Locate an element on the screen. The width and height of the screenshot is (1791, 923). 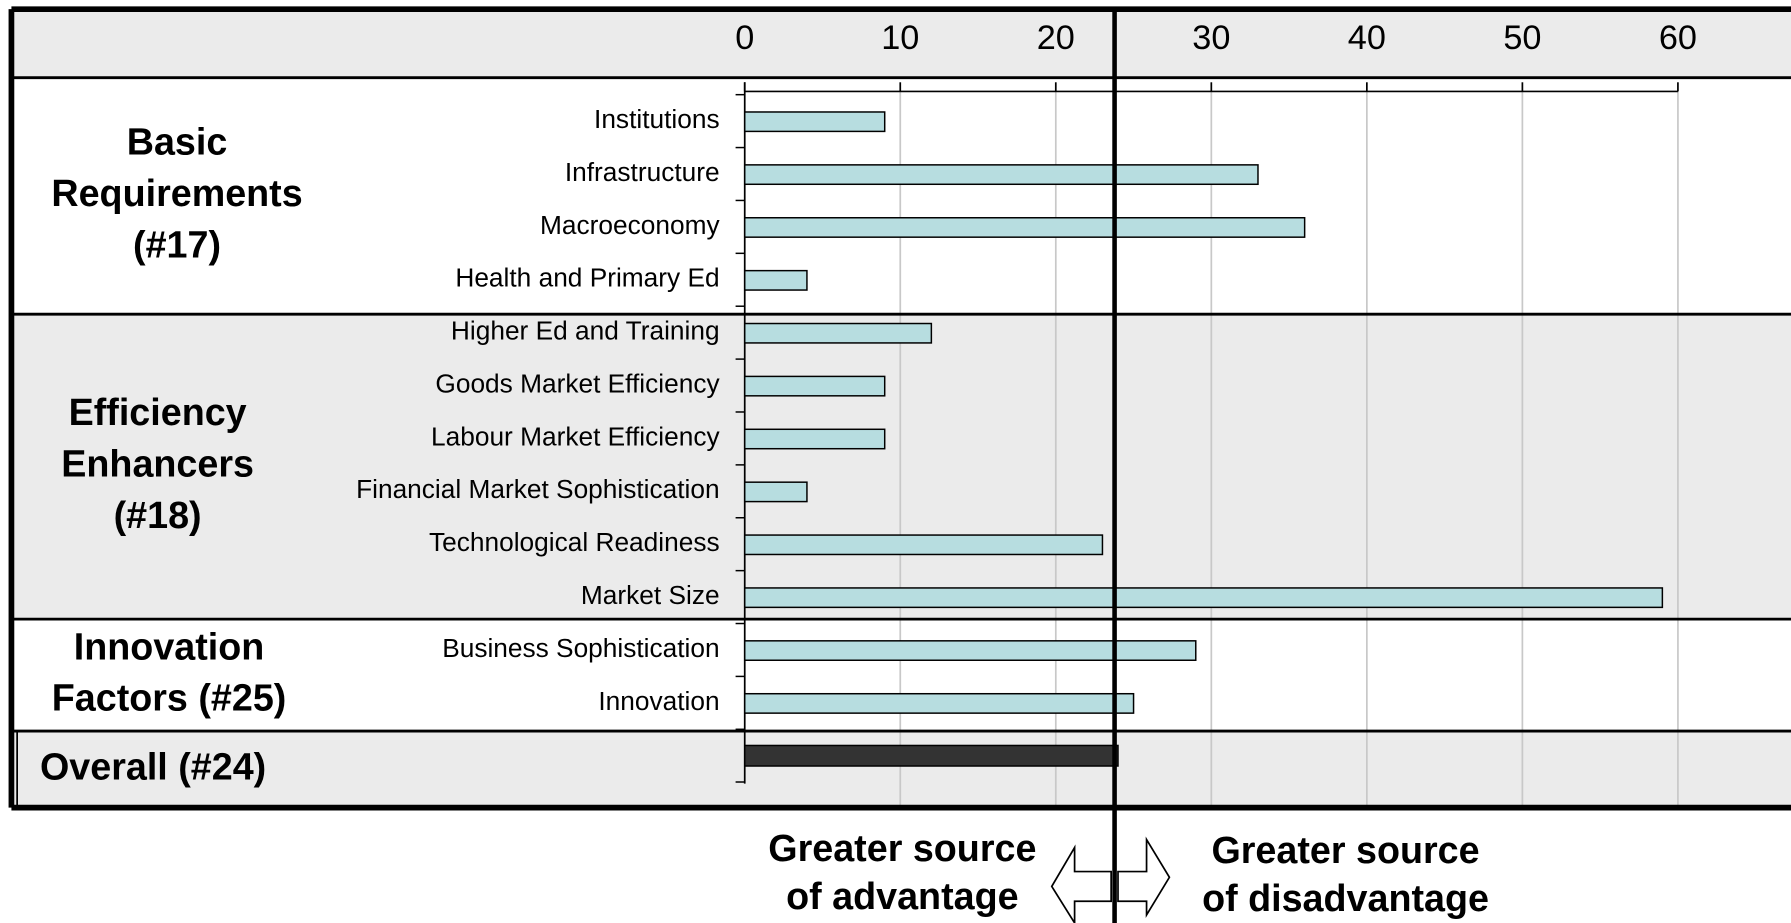
x-tick-label: 60 is located at coordinates (1678, 38).